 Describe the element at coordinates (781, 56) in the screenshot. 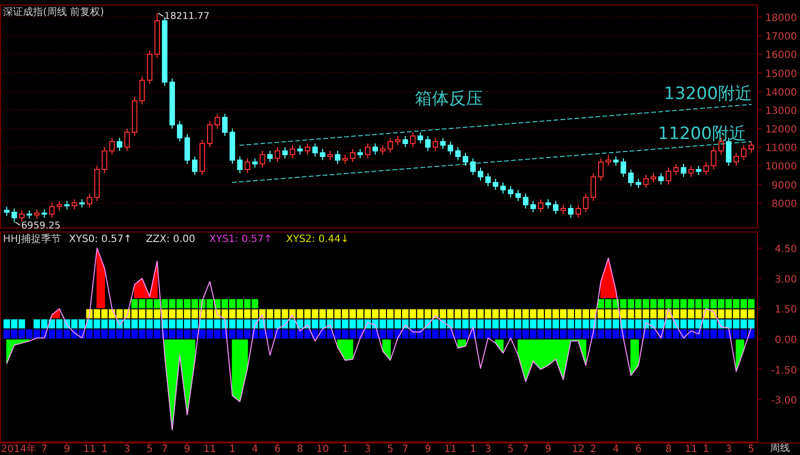

I see `y-tick-label: 16000` at that location.